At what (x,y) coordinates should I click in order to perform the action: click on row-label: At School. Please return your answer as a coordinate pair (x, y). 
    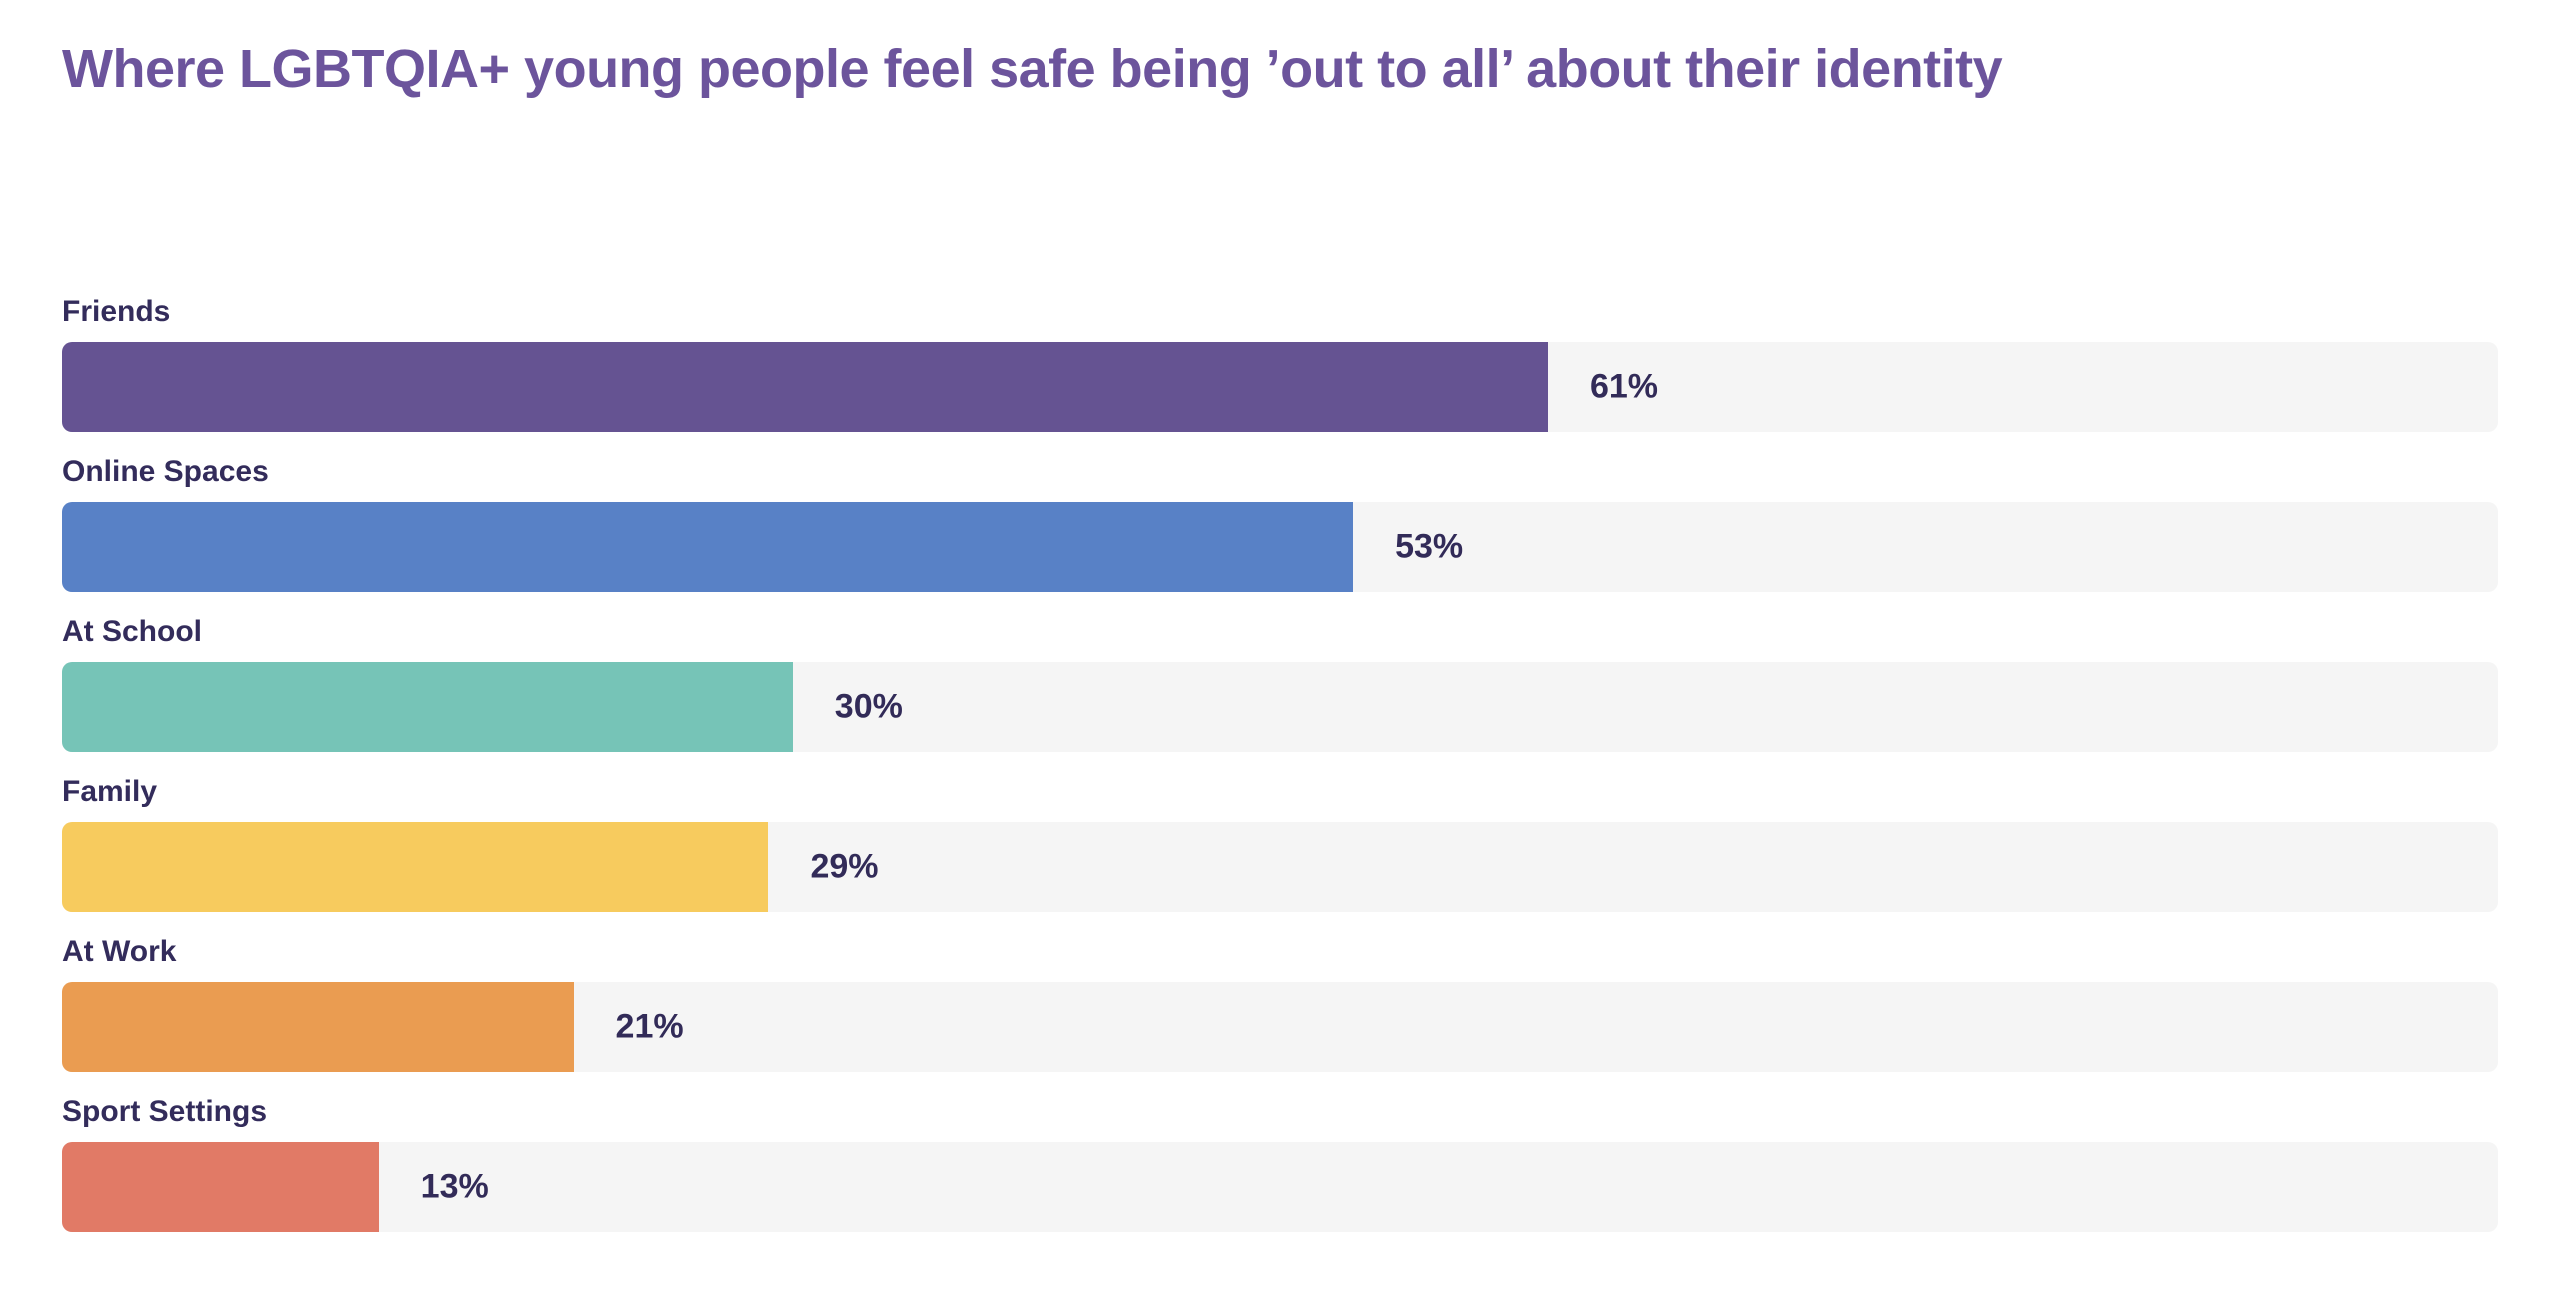
    Looking at the image, I should click on (132, 632).